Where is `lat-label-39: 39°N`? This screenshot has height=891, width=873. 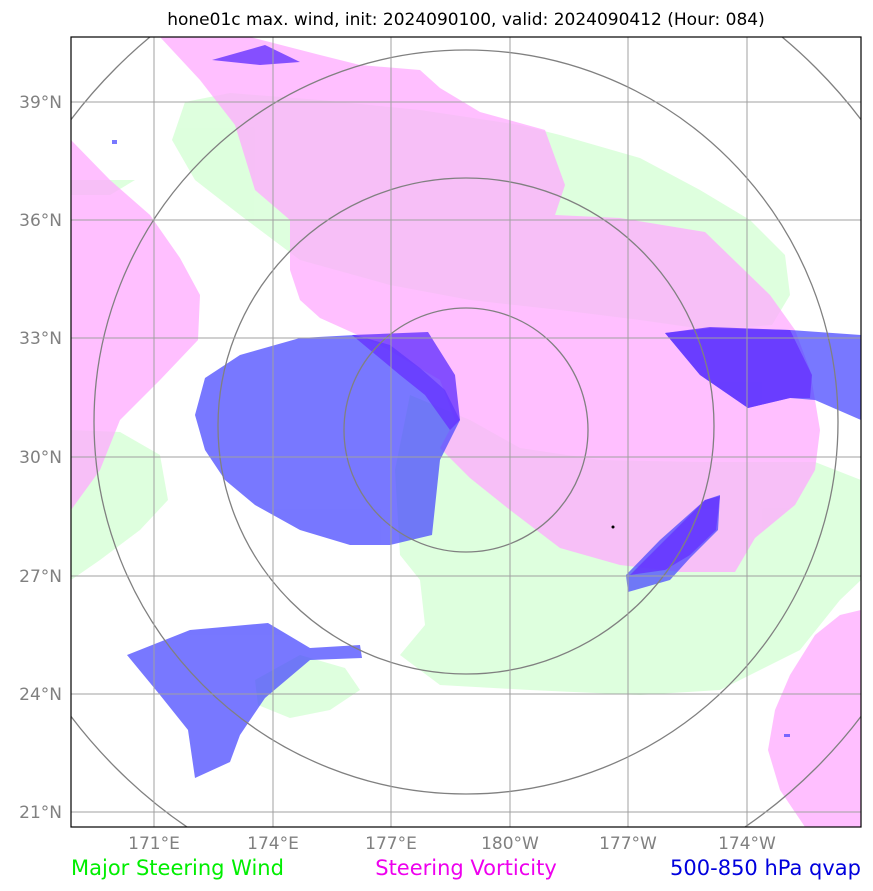 lat-label-39: 39°N is located at coordinates (40, 103).